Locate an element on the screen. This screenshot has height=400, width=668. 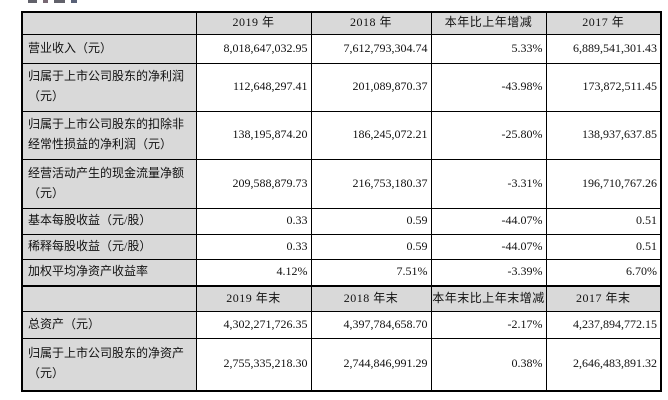
header-2019-end: 2019 年末 is located at coordinates (253, 298).